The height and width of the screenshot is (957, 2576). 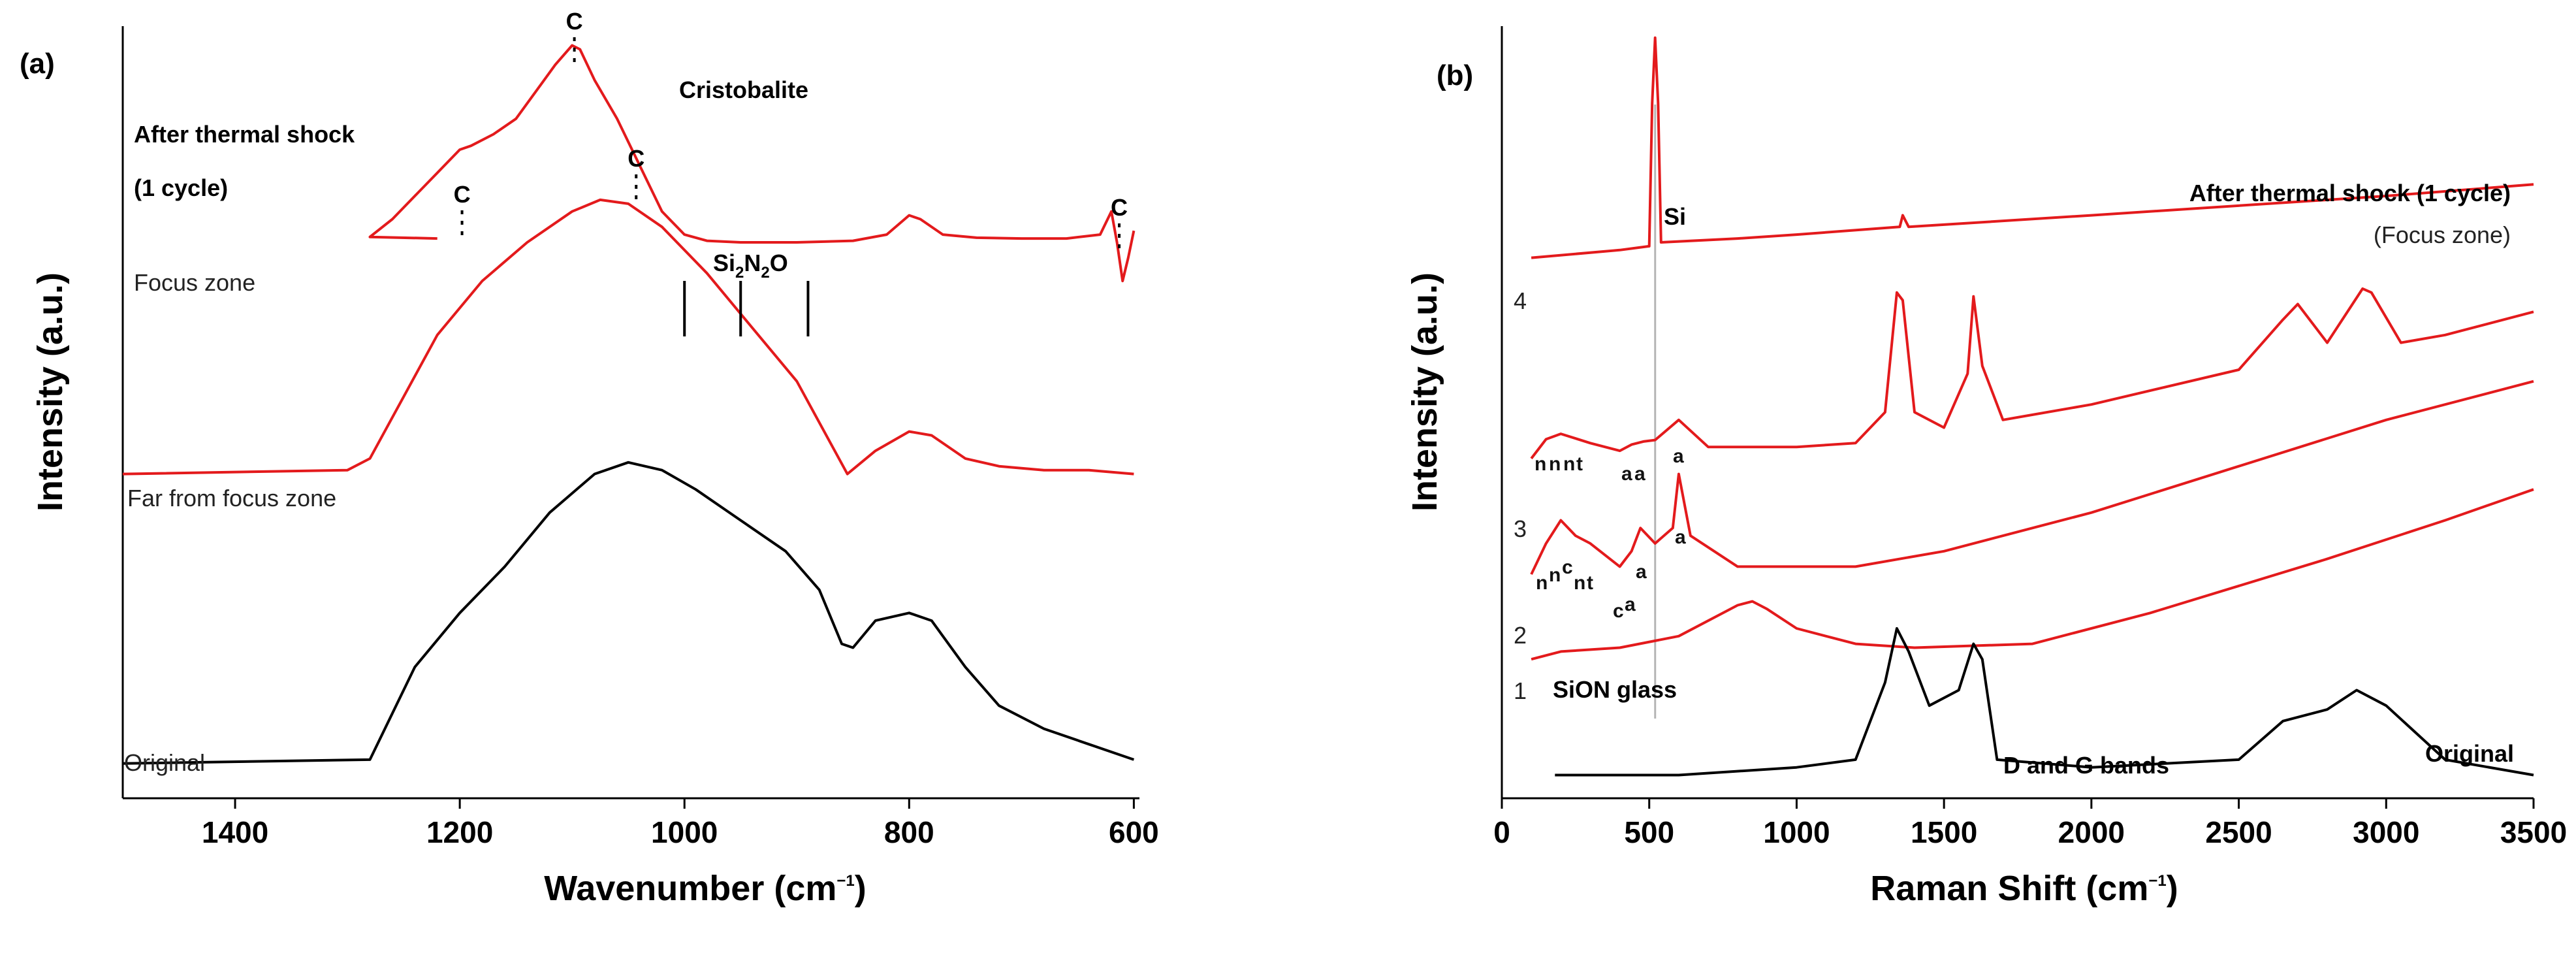 What do you see at coordinates (181, 187) in the screenshot?
I see `legend-title-line2: (1 cycle)` at bounding box center [181, 187].